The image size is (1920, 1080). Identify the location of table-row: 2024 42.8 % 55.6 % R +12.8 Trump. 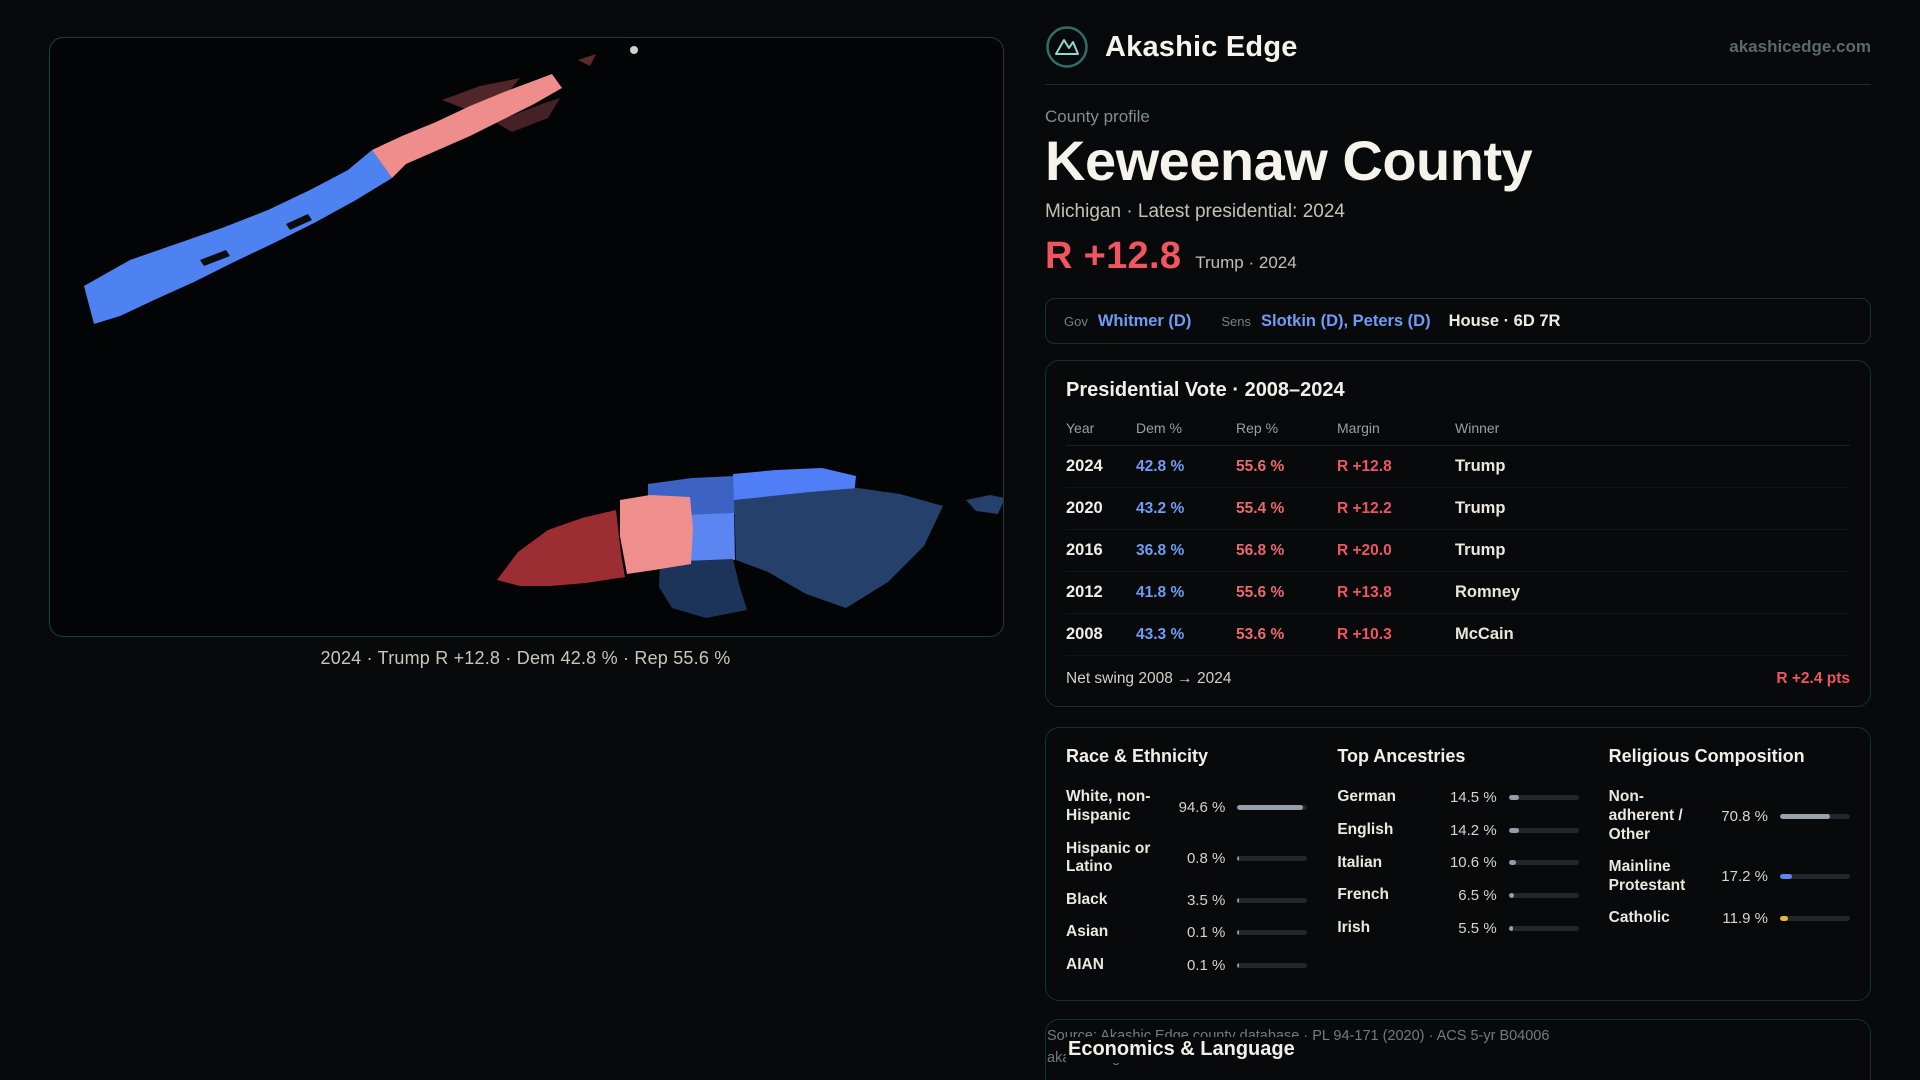
(1458, 467).